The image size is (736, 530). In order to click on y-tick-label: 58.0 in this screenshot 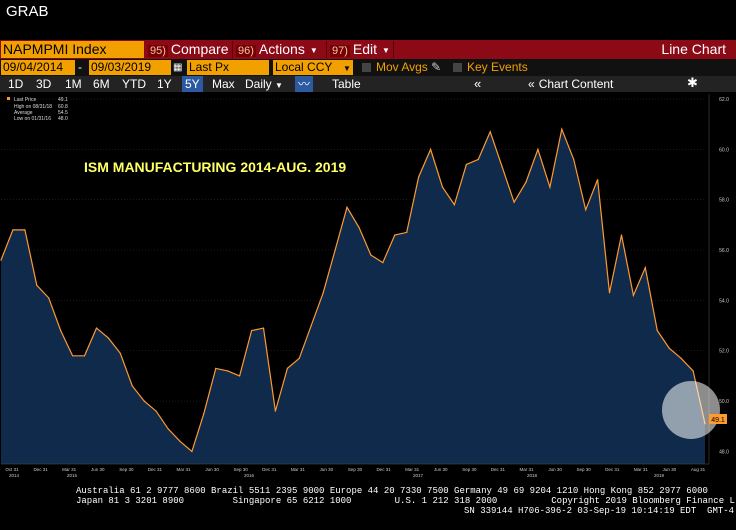, I will do `click(724, 201)`.